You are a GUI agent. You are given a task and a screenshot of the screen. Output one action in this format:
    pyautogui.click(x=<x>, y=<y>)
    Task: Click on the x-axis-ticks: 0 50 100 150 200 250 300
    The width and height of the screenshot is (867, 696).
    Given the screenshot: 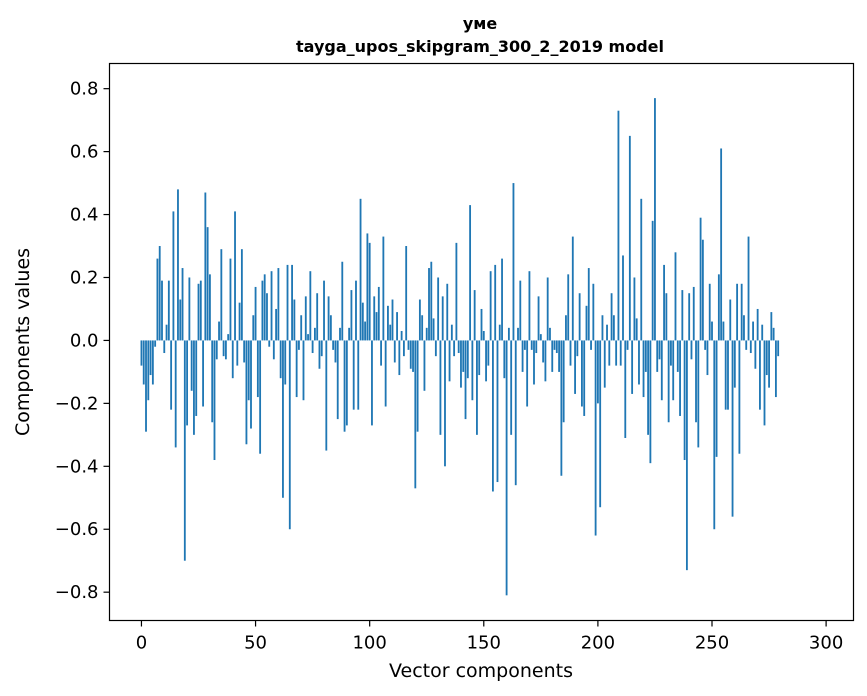 What is the action you would take?
    pyautogui.click(x=489, y=637)
    